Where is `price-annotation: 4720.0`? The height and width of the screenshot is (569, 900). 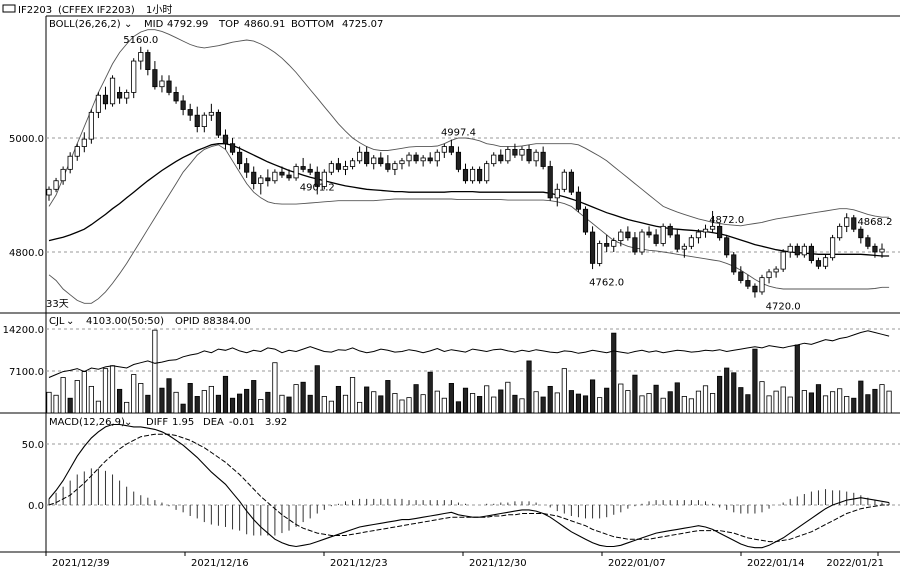 price-annotation: 4720.0 is located at coordinates (783, 307).